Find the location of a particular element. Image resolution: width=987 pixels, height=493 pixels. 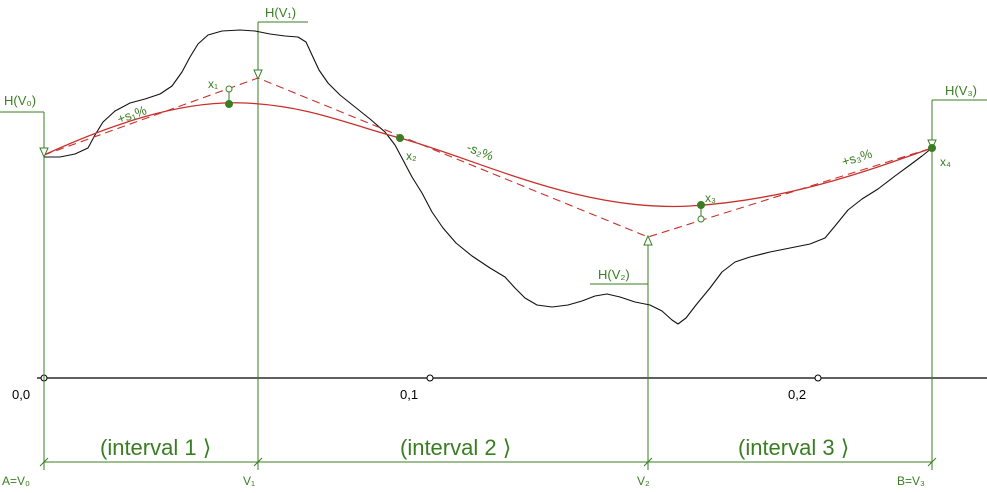

station-label-b-v3: B=V₃ is located at coordinates (911, 481).